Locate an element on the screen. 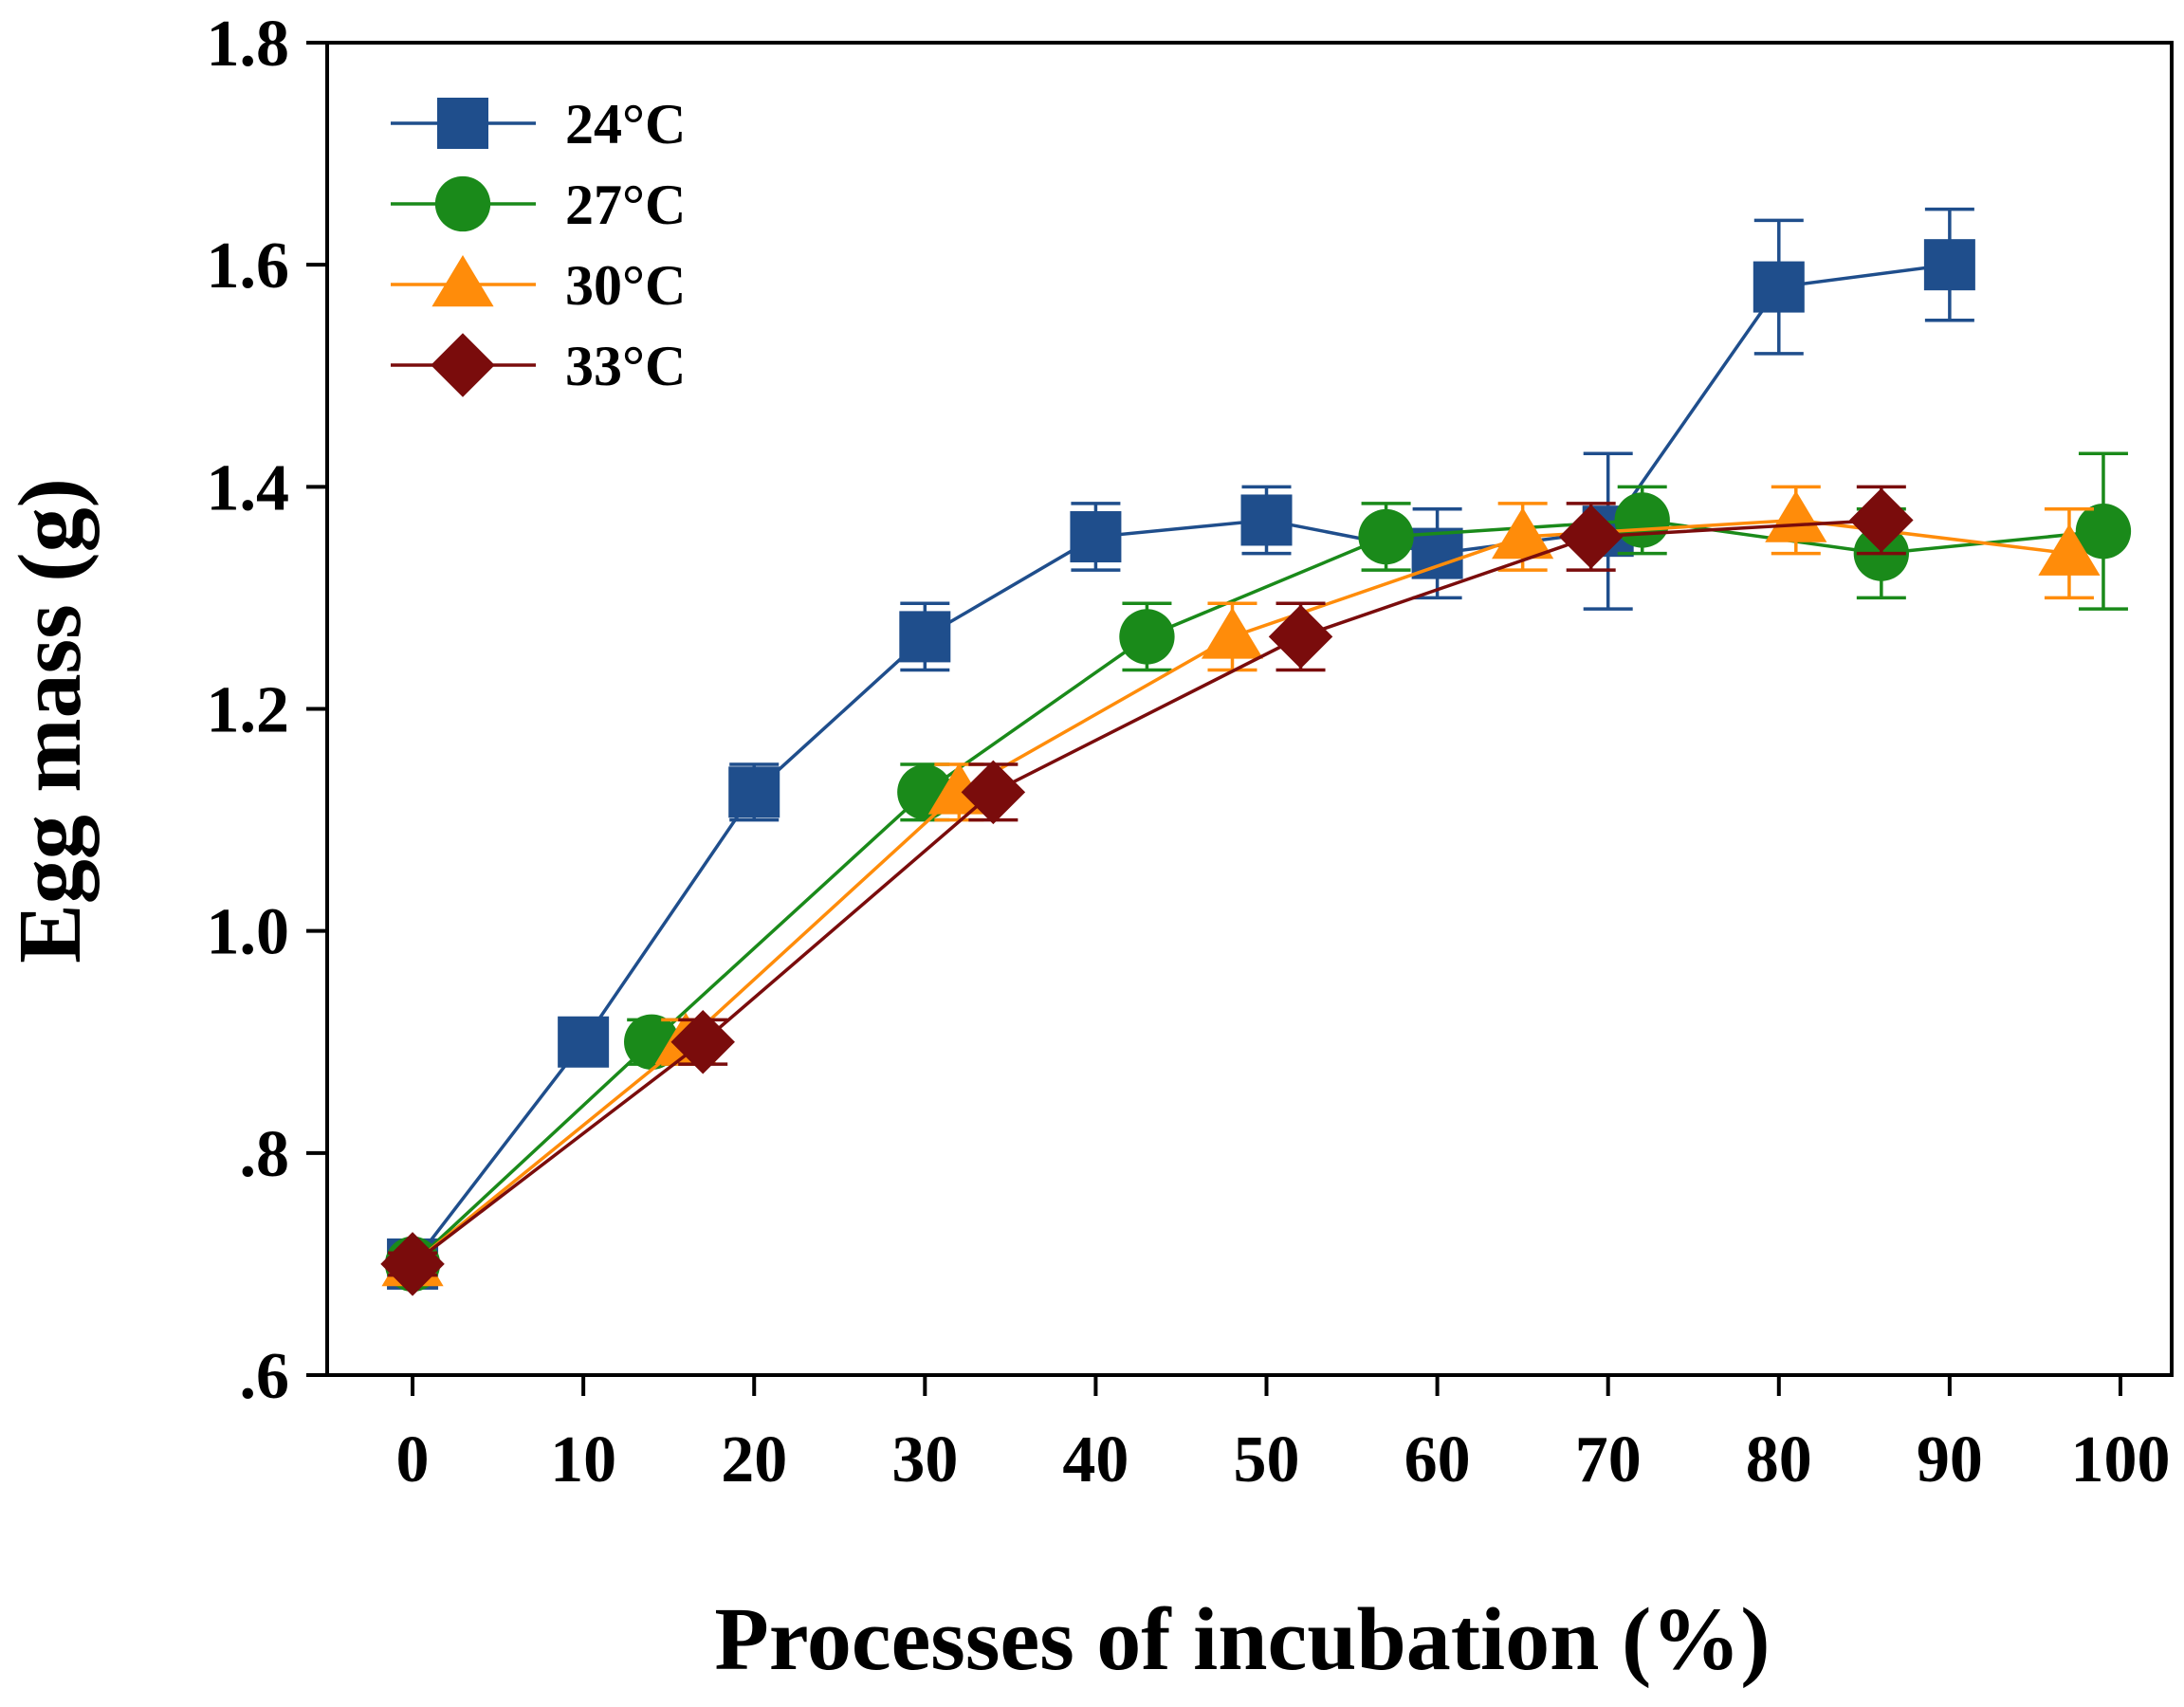 This screenshot has height=1707, width=2184. y-tick-label: 1.0 is located at coordinates (248, 932).